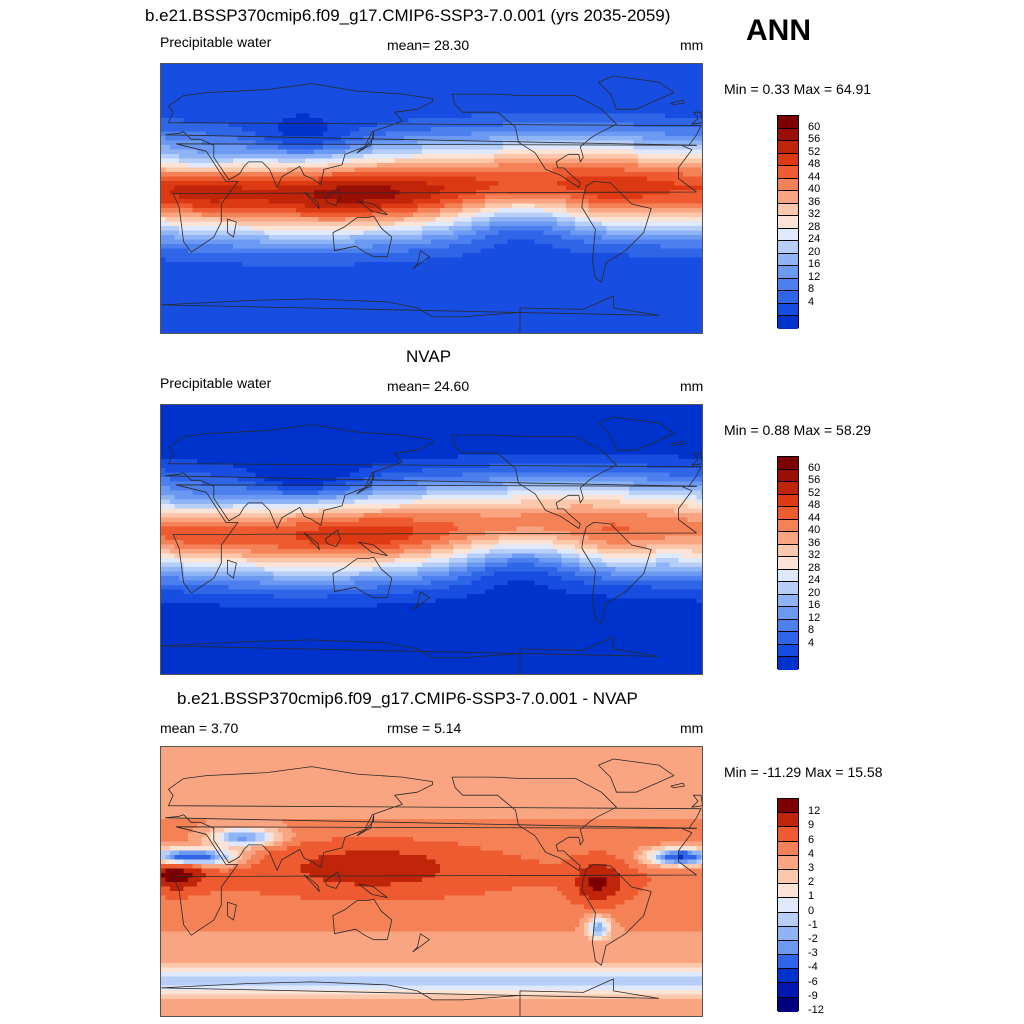  Describe the element at coordinates (215, 42) in the screenshot. I see `panel-variable-label: Precipitable water` at that location.